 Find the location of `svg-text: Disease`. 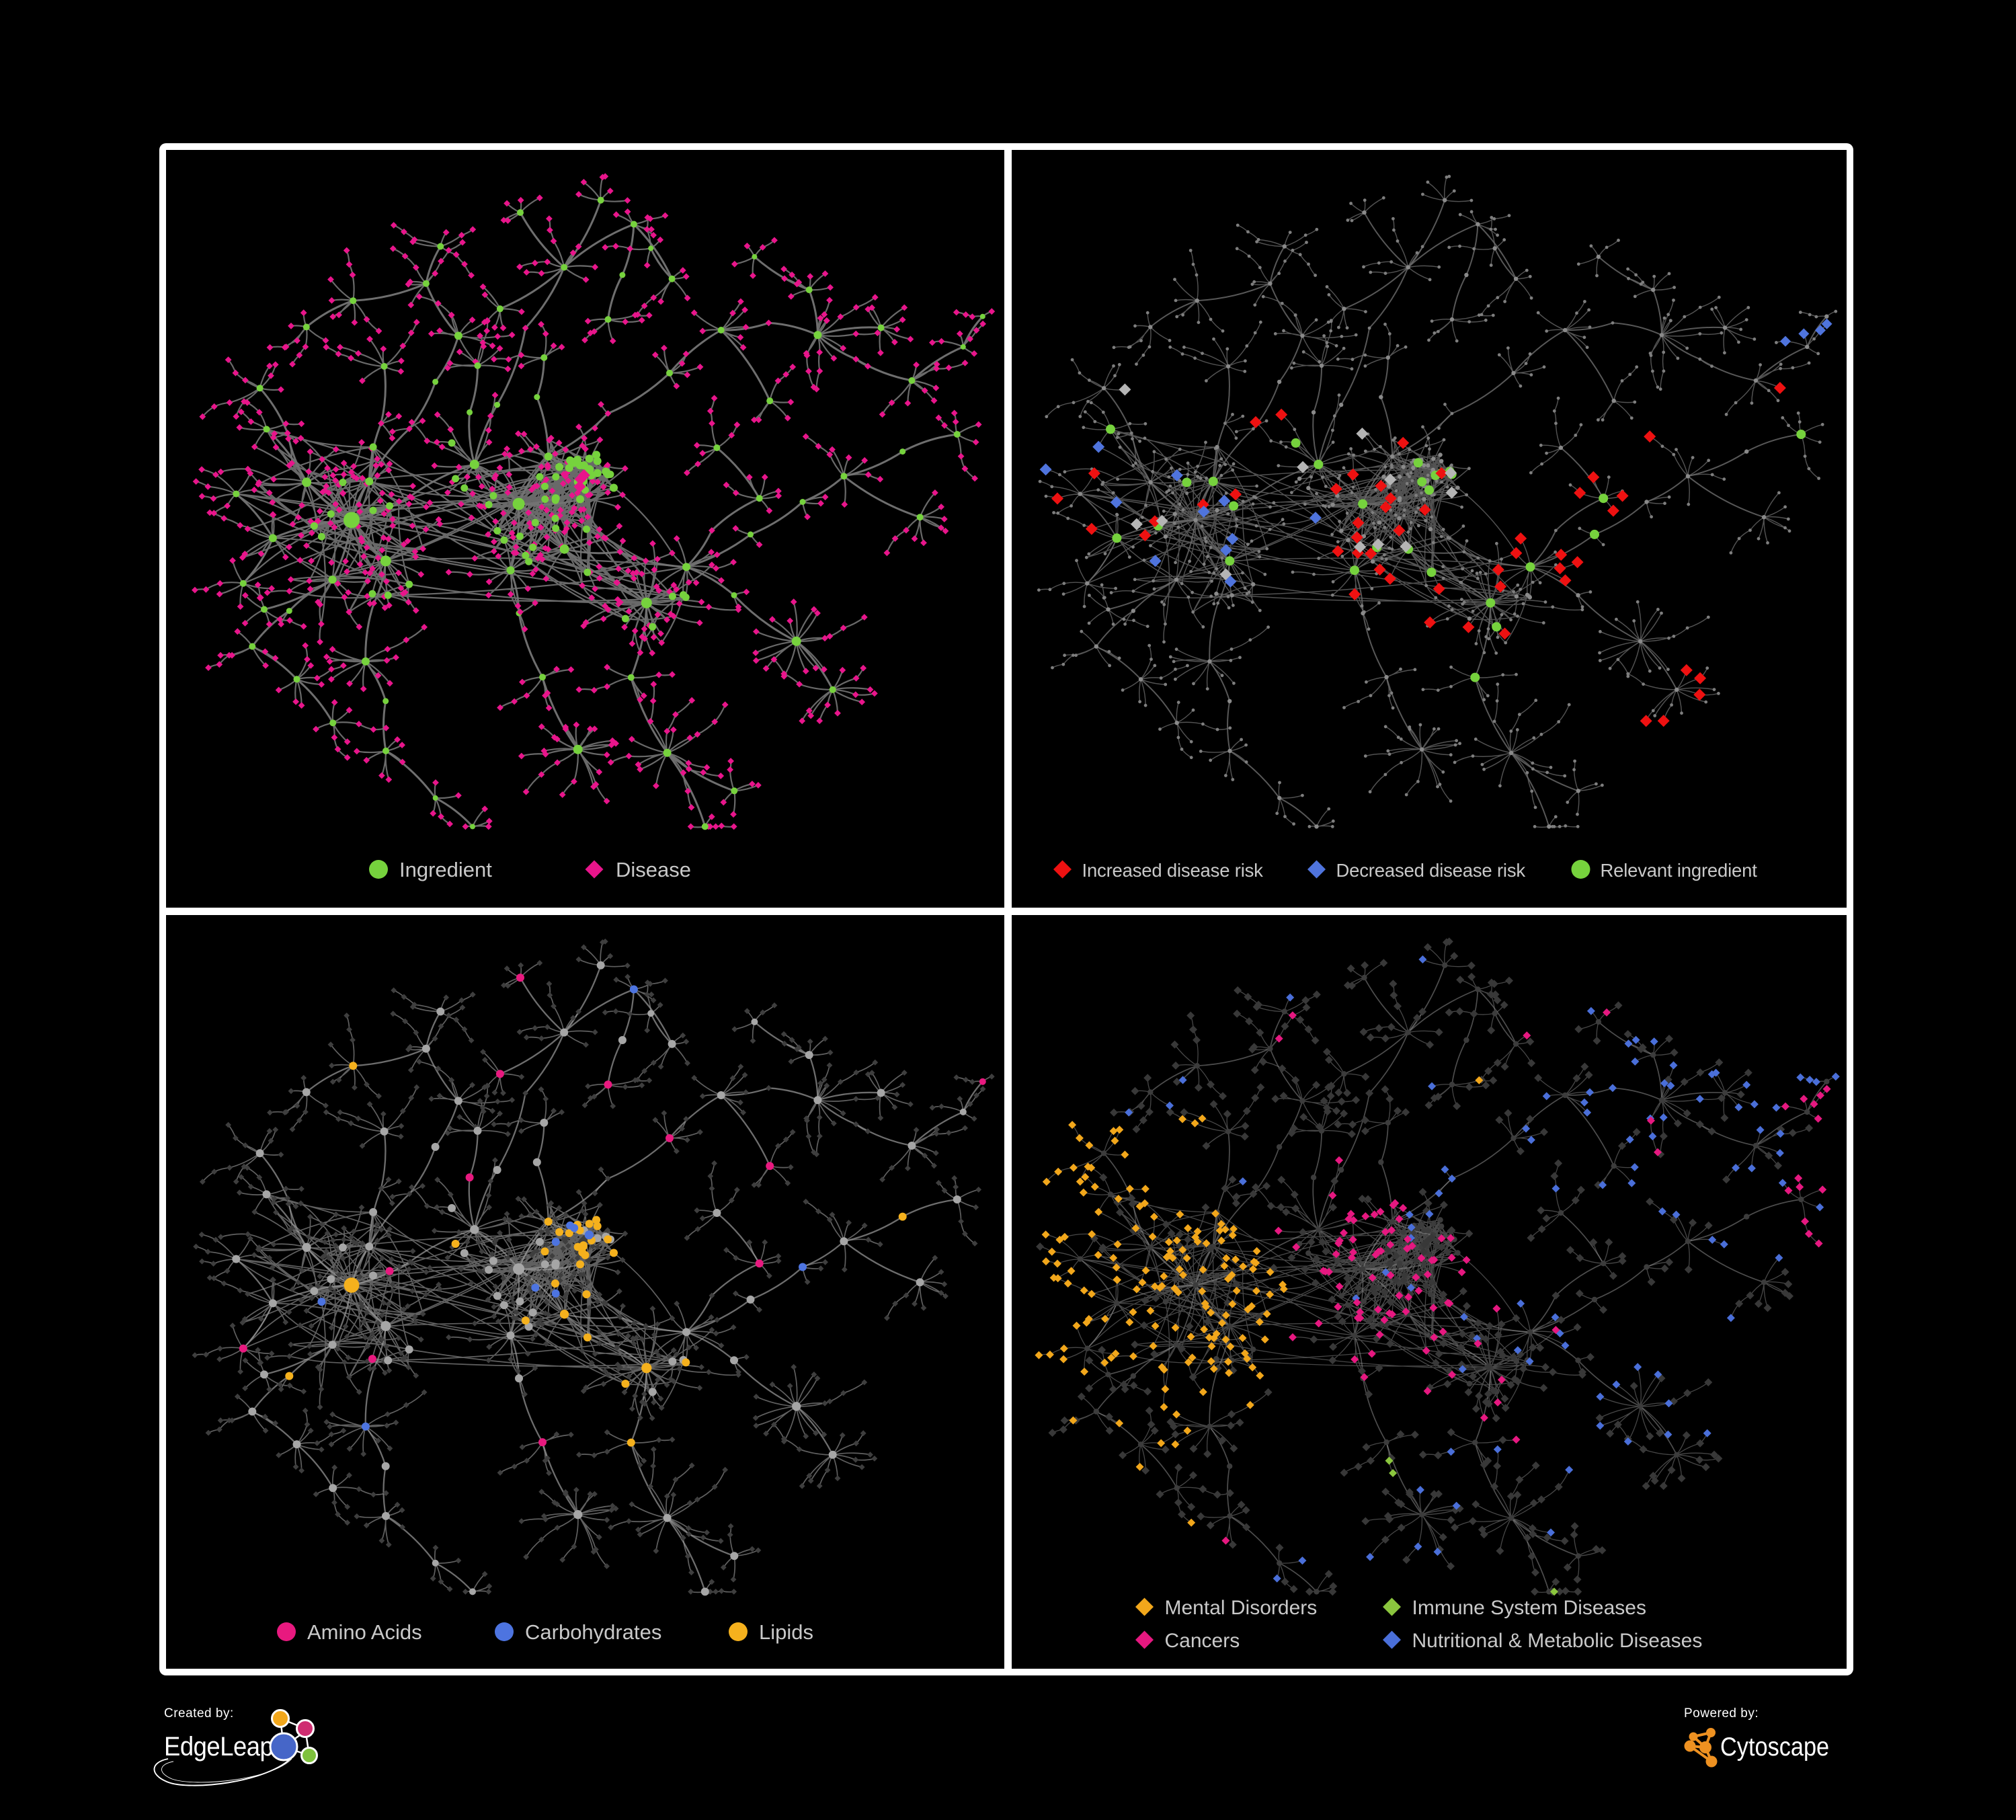

svg-text: Disease is located at coordinates (653, 869).